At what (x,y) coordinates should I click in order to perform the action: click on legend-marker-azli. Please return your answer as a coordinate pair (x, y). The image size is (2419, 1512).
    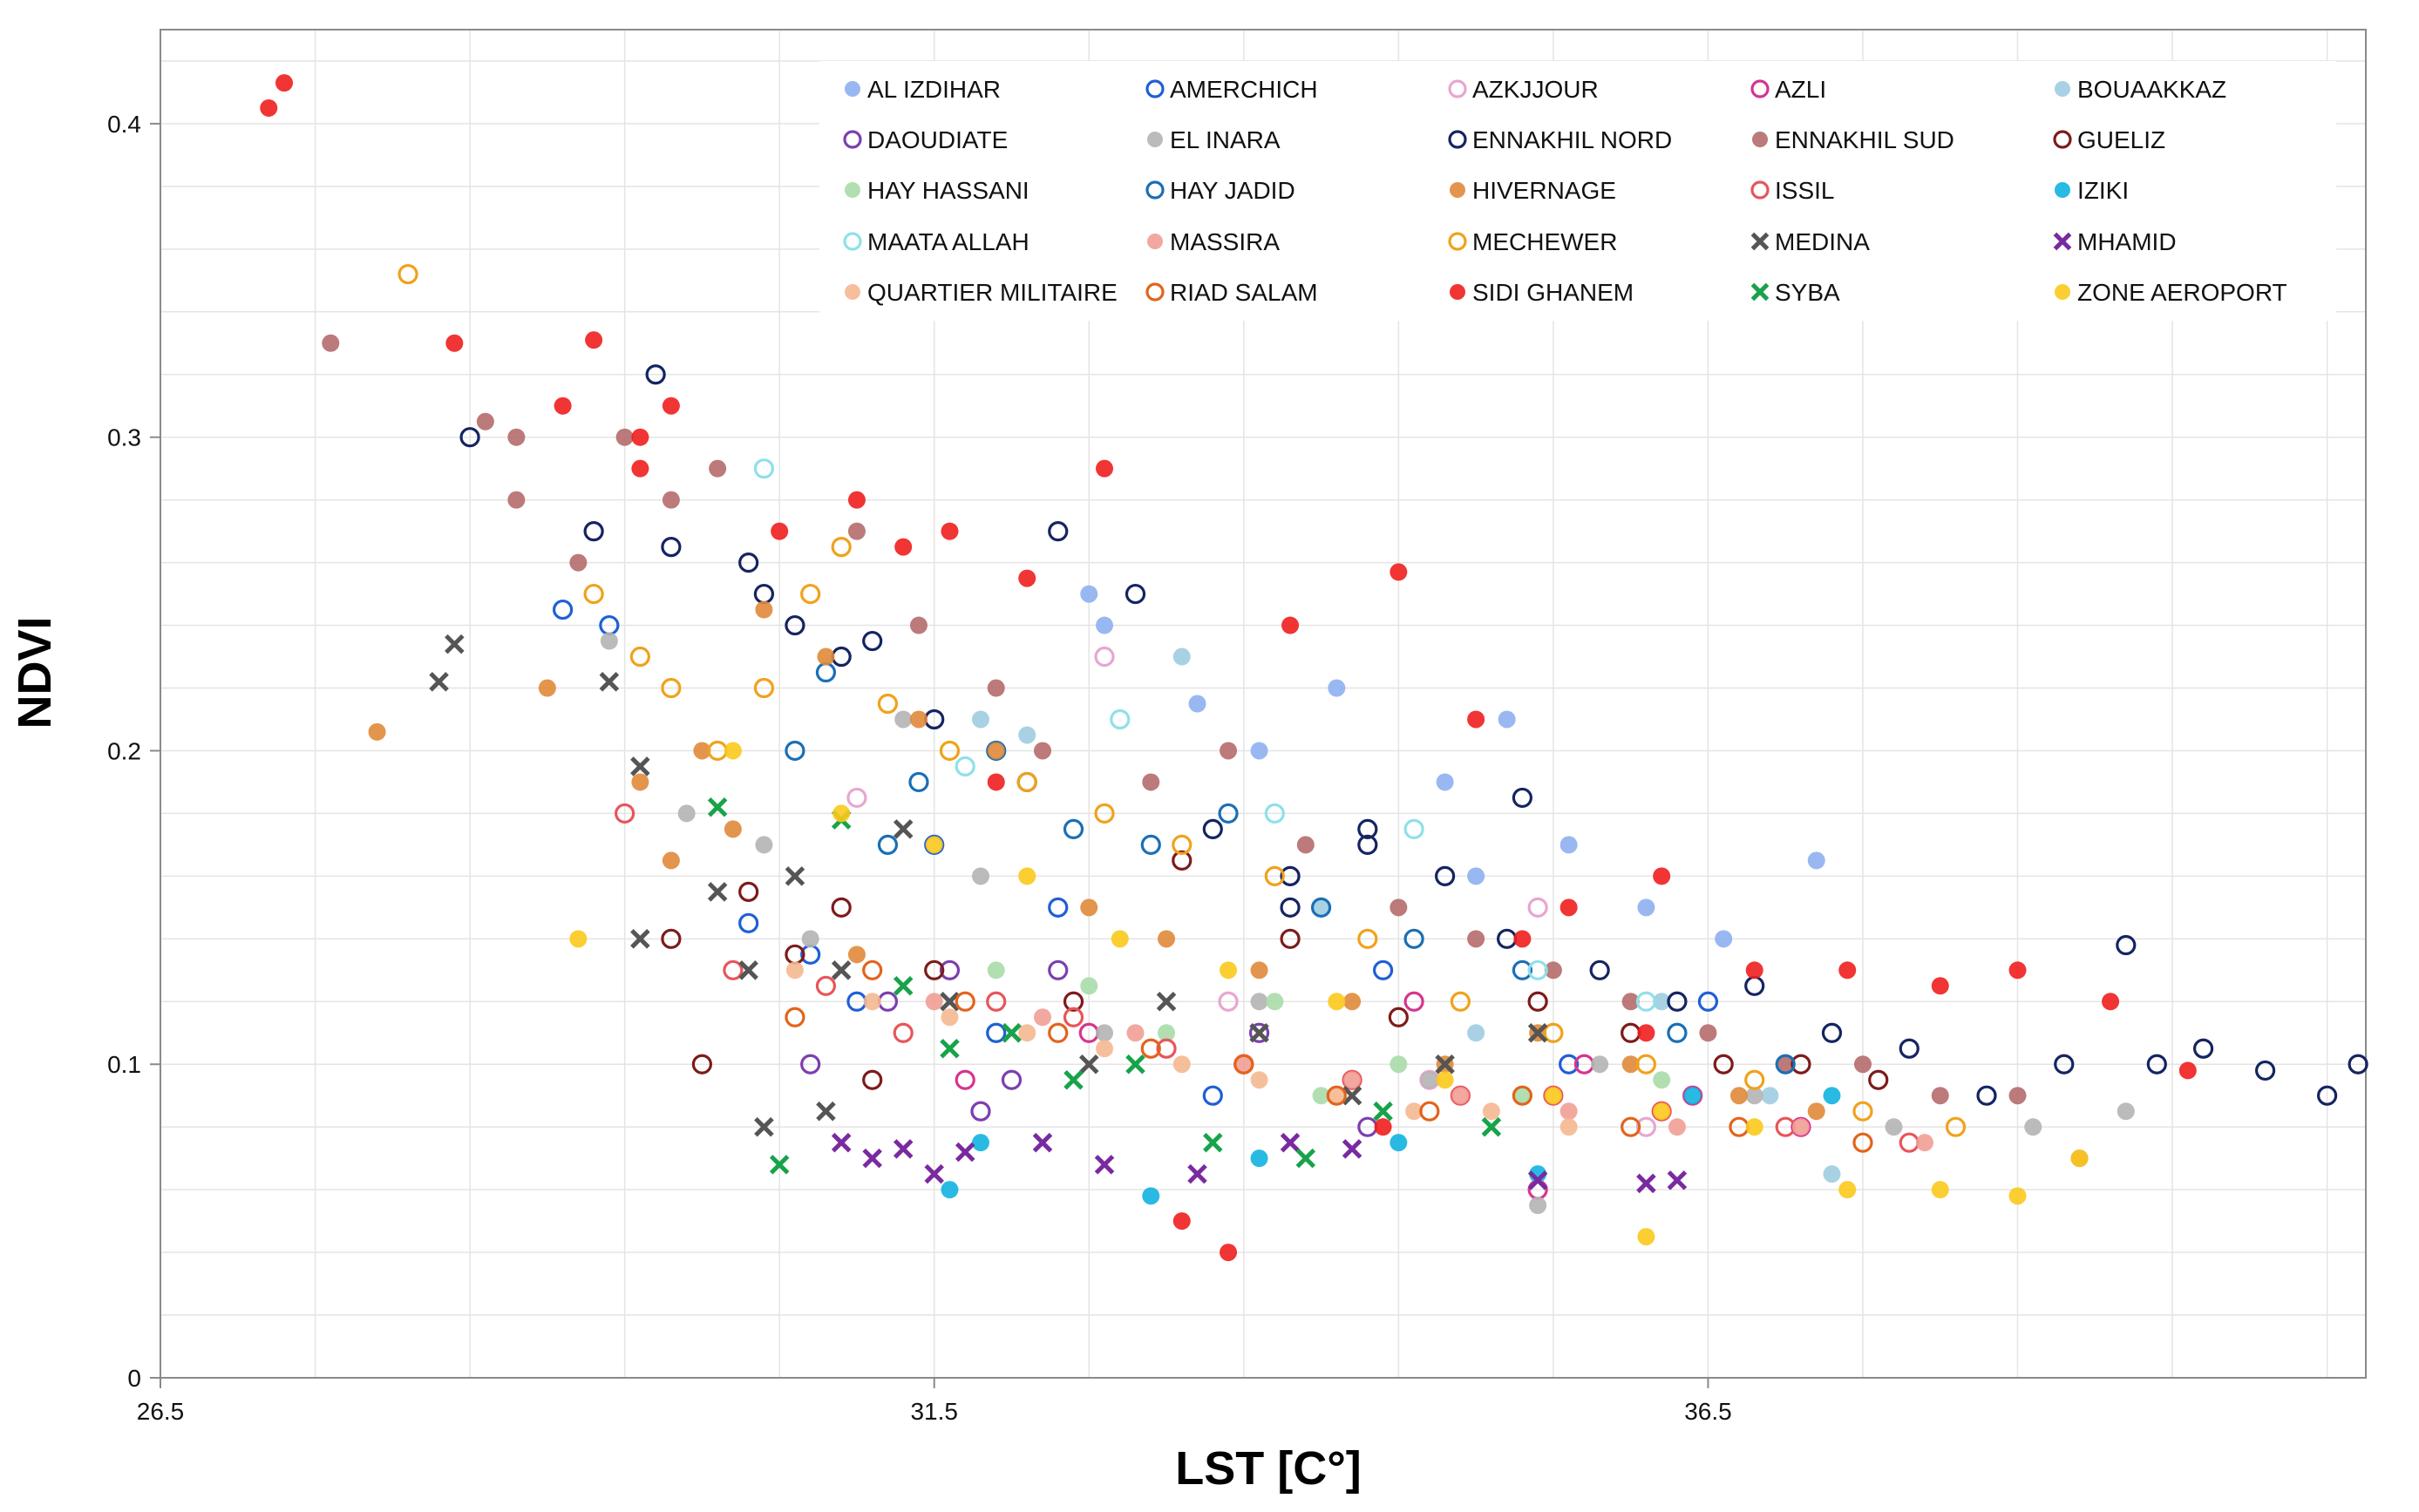
    Looking at the image, I should click on (1760, 88).